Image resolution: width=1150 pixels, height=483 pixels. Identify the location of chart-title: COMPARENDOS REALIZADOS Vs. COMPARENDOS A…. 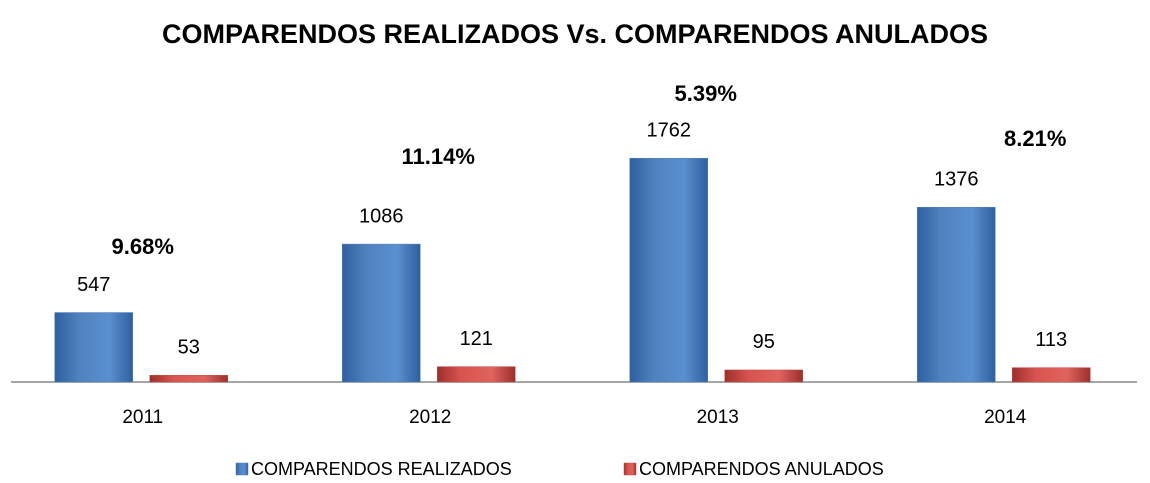
(575, 34).